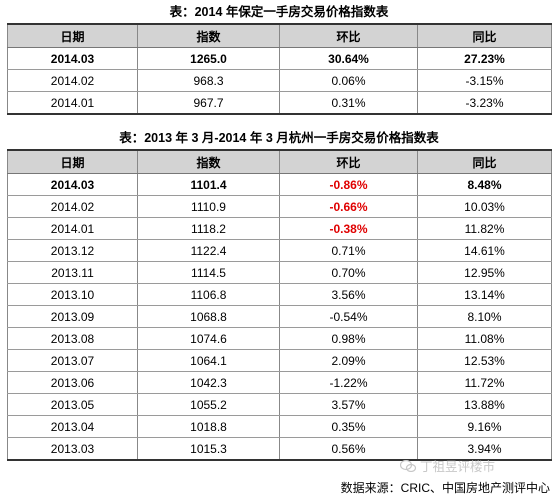  I want to click on table-row: 2014.02 968.3 0.06% -3.15%, so click(279, 80).